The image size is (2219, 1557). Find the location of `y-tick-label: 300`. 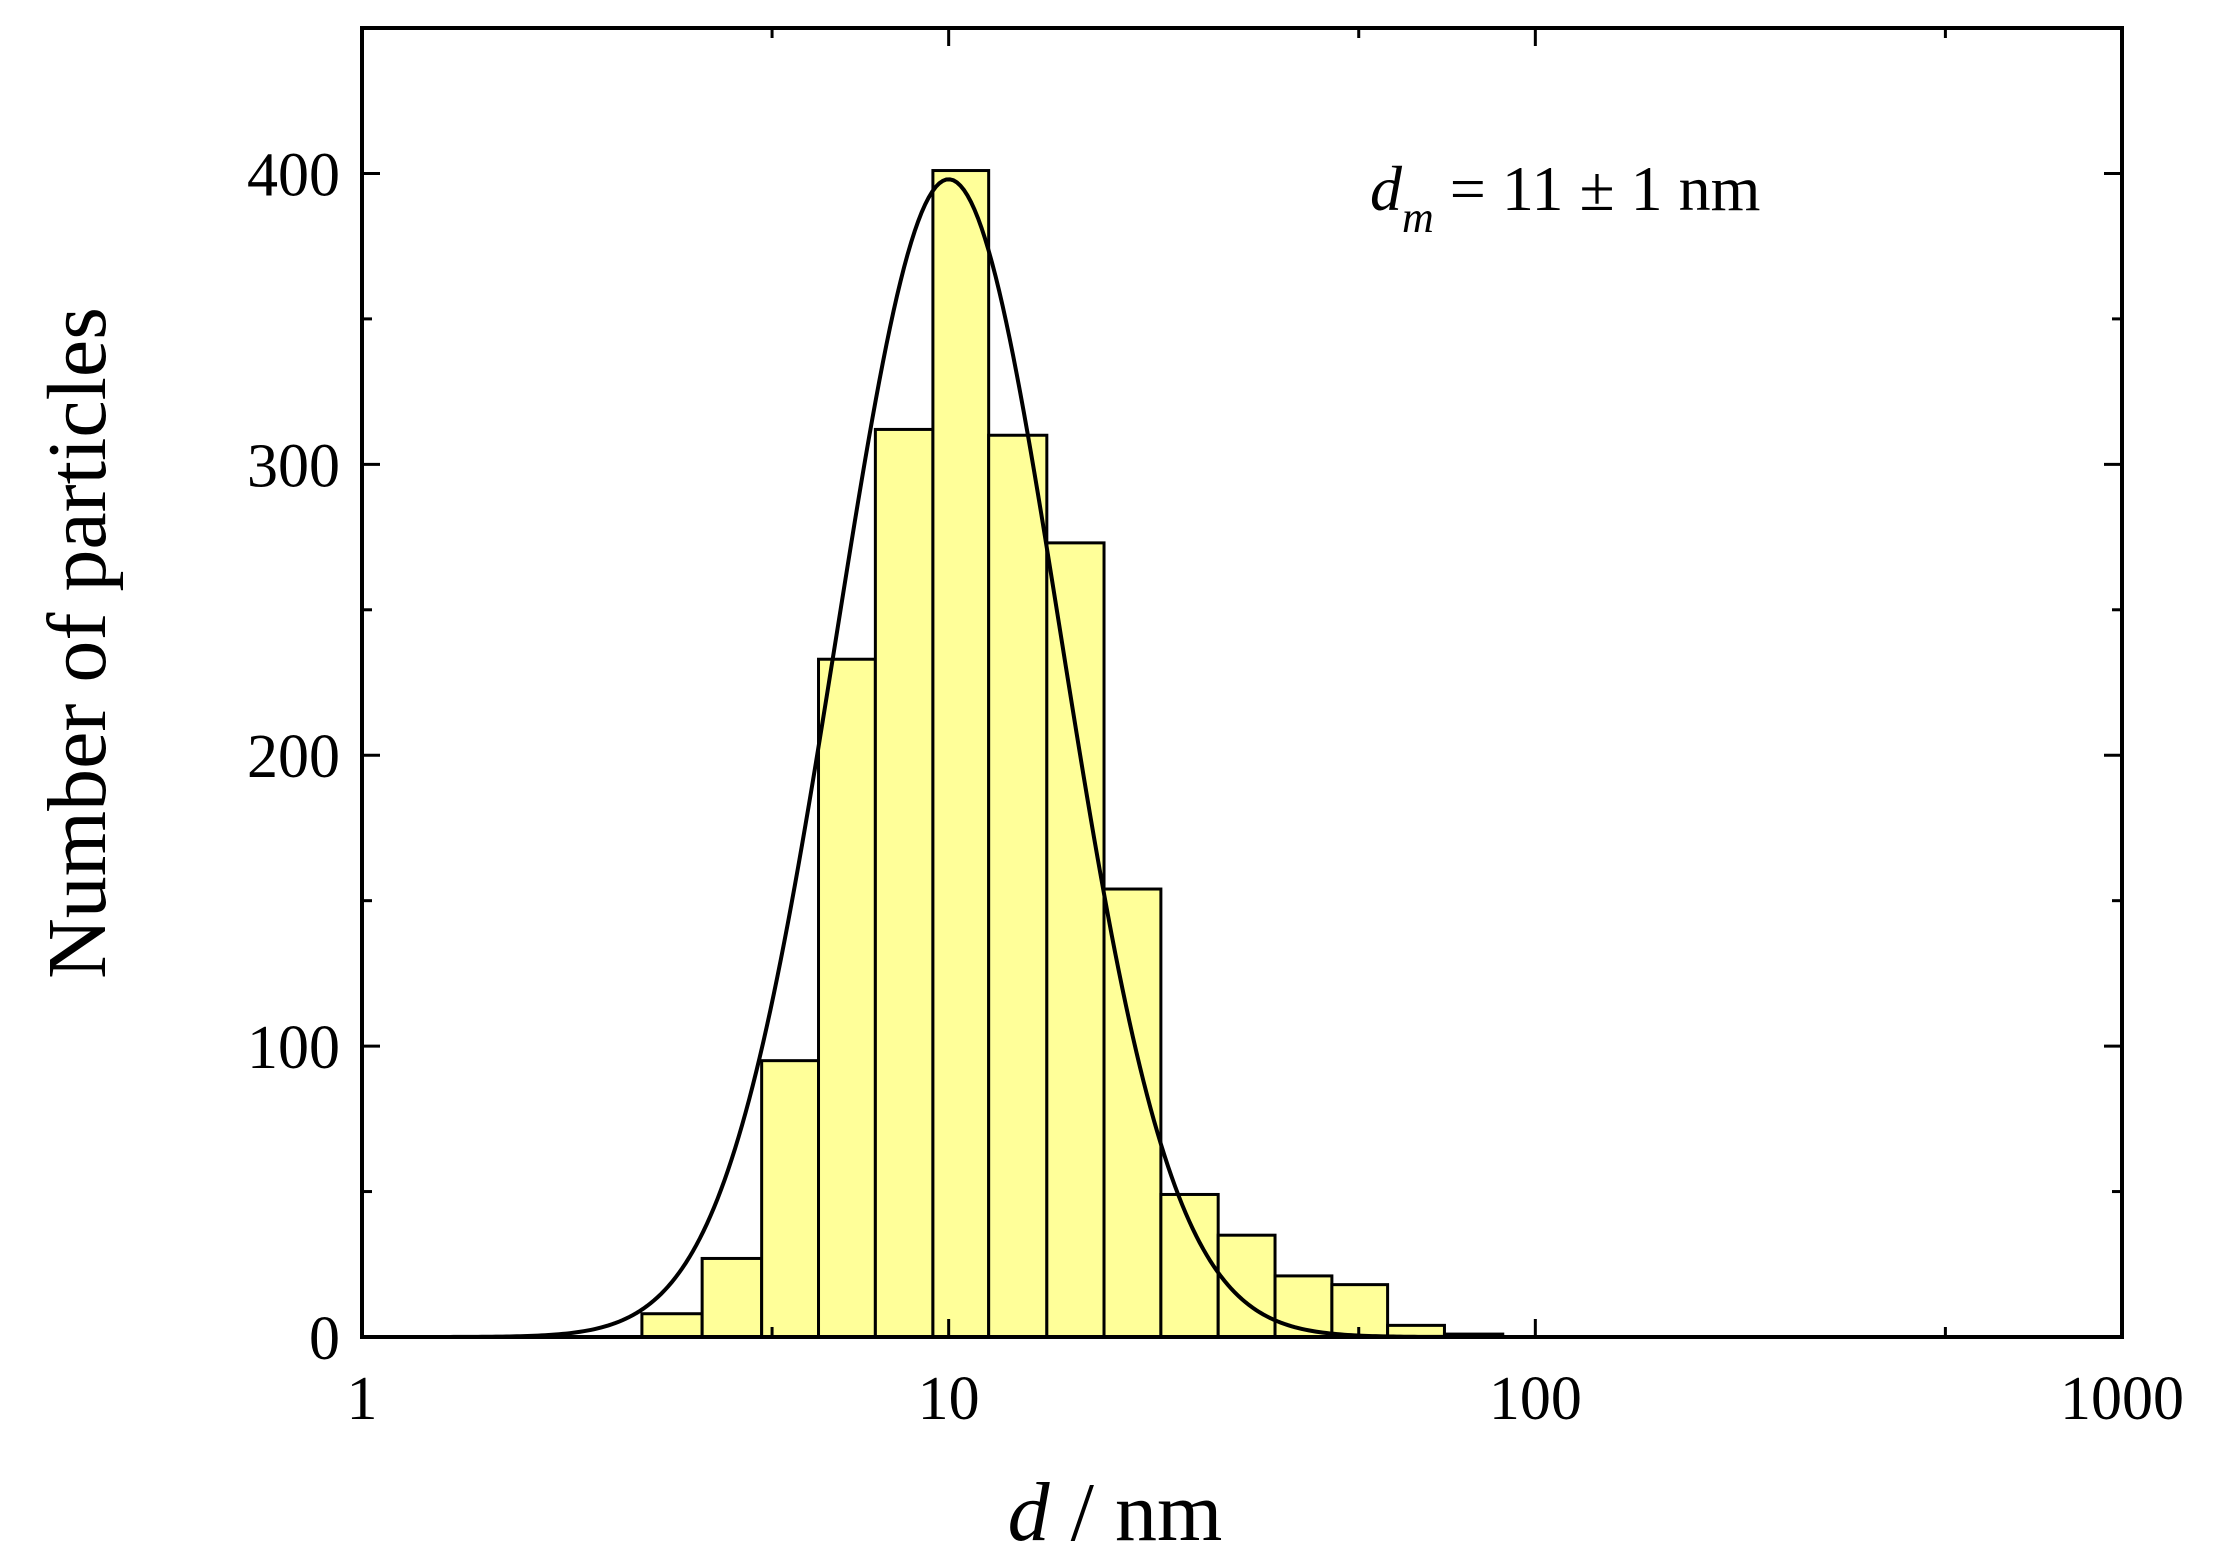

y-tick-label: 300 is located at coordinates (293, 466).